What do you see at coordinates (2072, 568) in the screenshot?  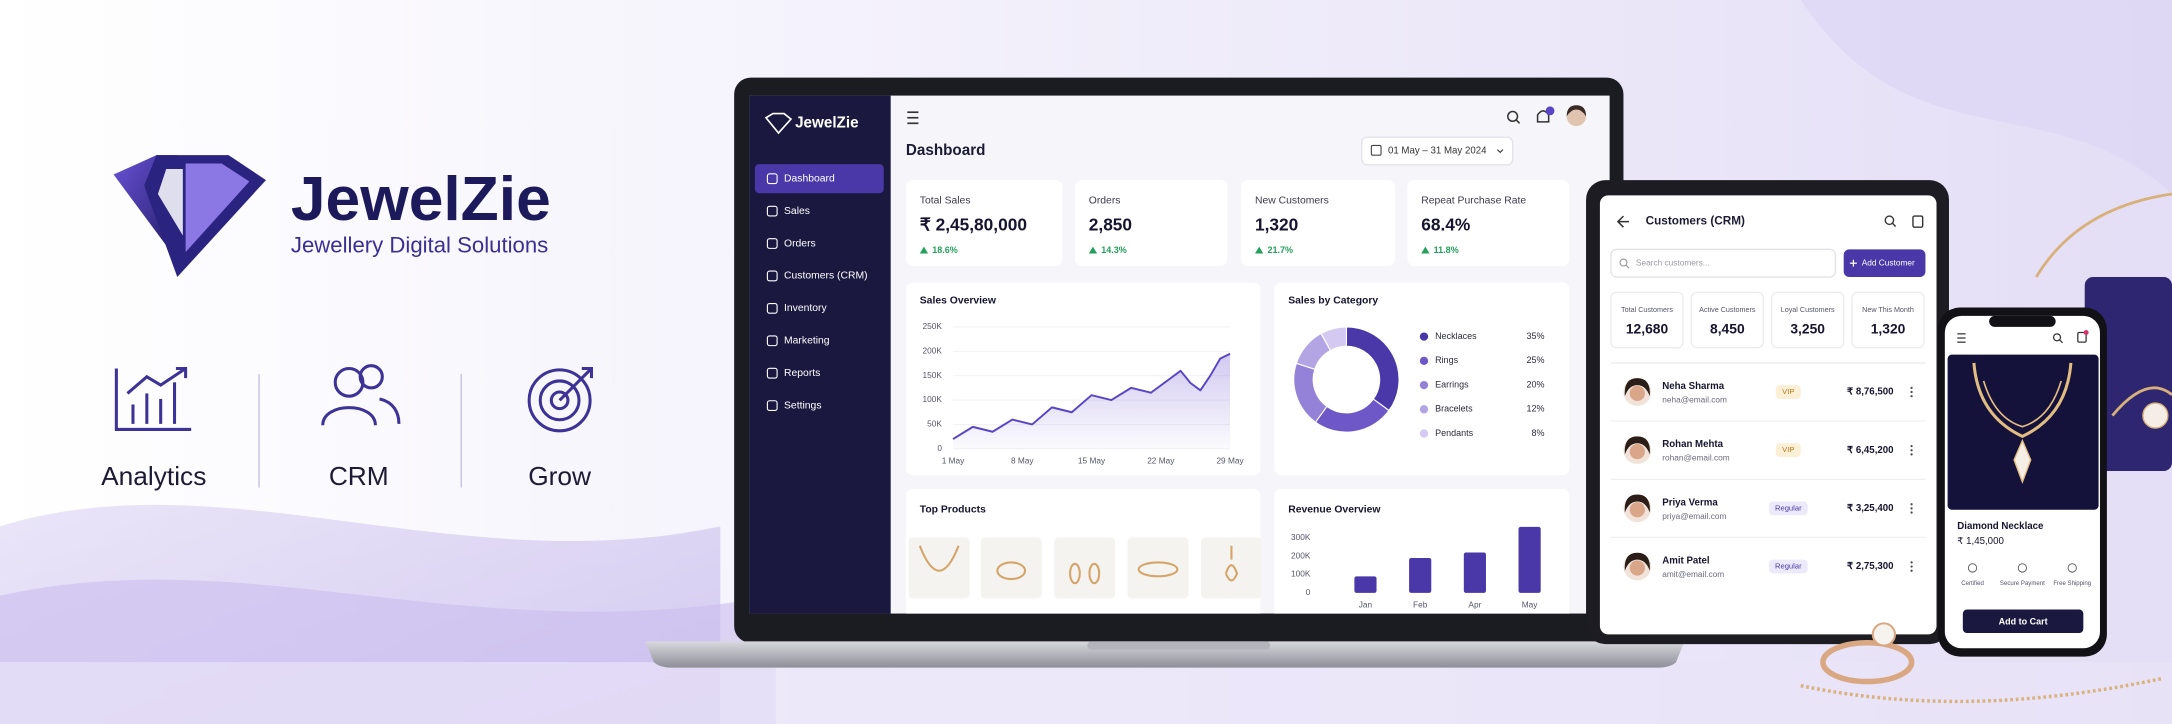 I see `feature-icon` at bounding box center [2072, 568].